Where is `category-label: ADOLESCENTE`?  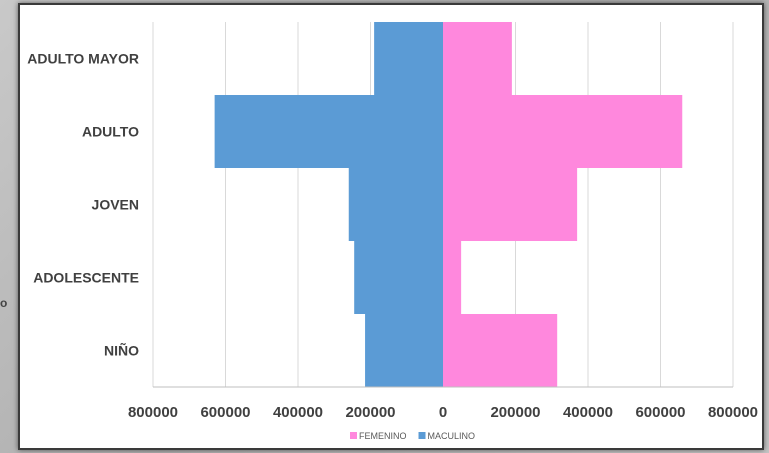
category-label: ADOLESCENTE is located at coordinates (86, 278).